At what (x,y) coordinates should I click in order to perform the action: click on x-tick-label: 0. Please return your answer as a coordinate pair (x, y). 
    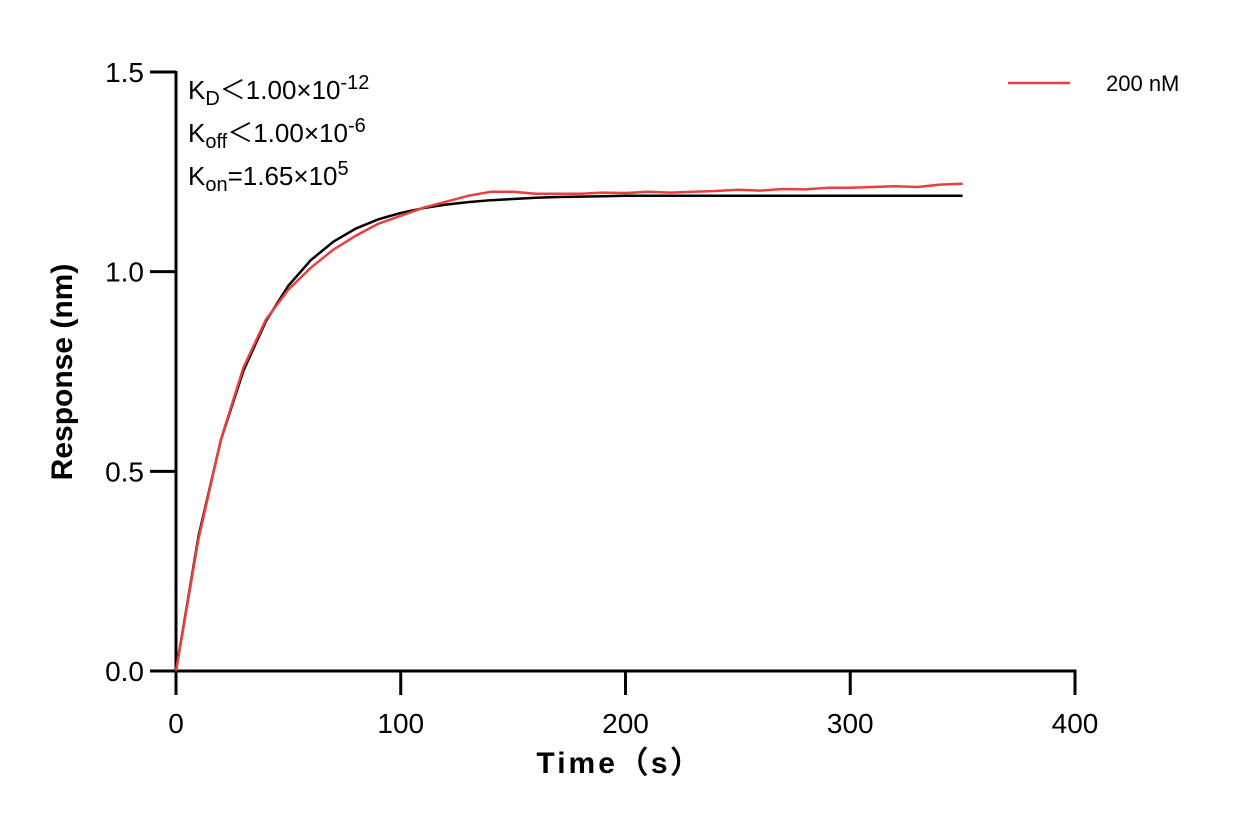
    Looking at the image, I should click on (176, 723).